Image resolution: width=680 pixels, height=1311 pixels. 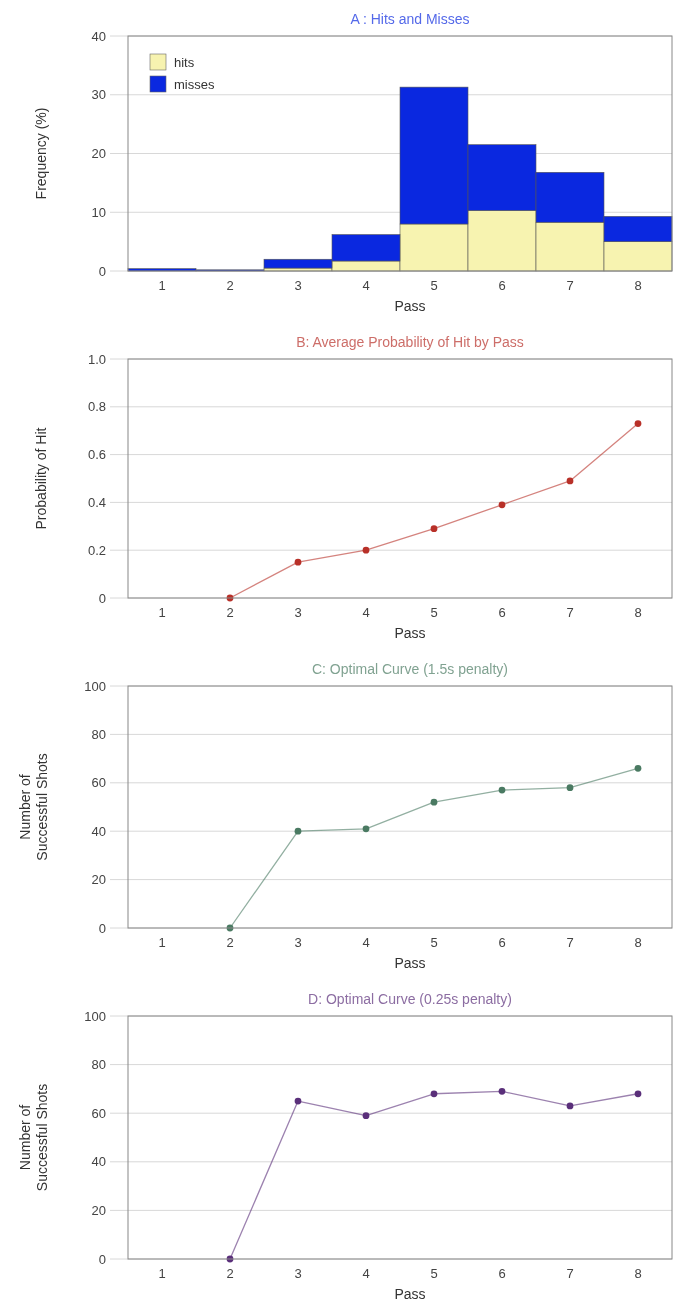 I want to click on y-tick-label: 0.2, so click(x=96, y=550).